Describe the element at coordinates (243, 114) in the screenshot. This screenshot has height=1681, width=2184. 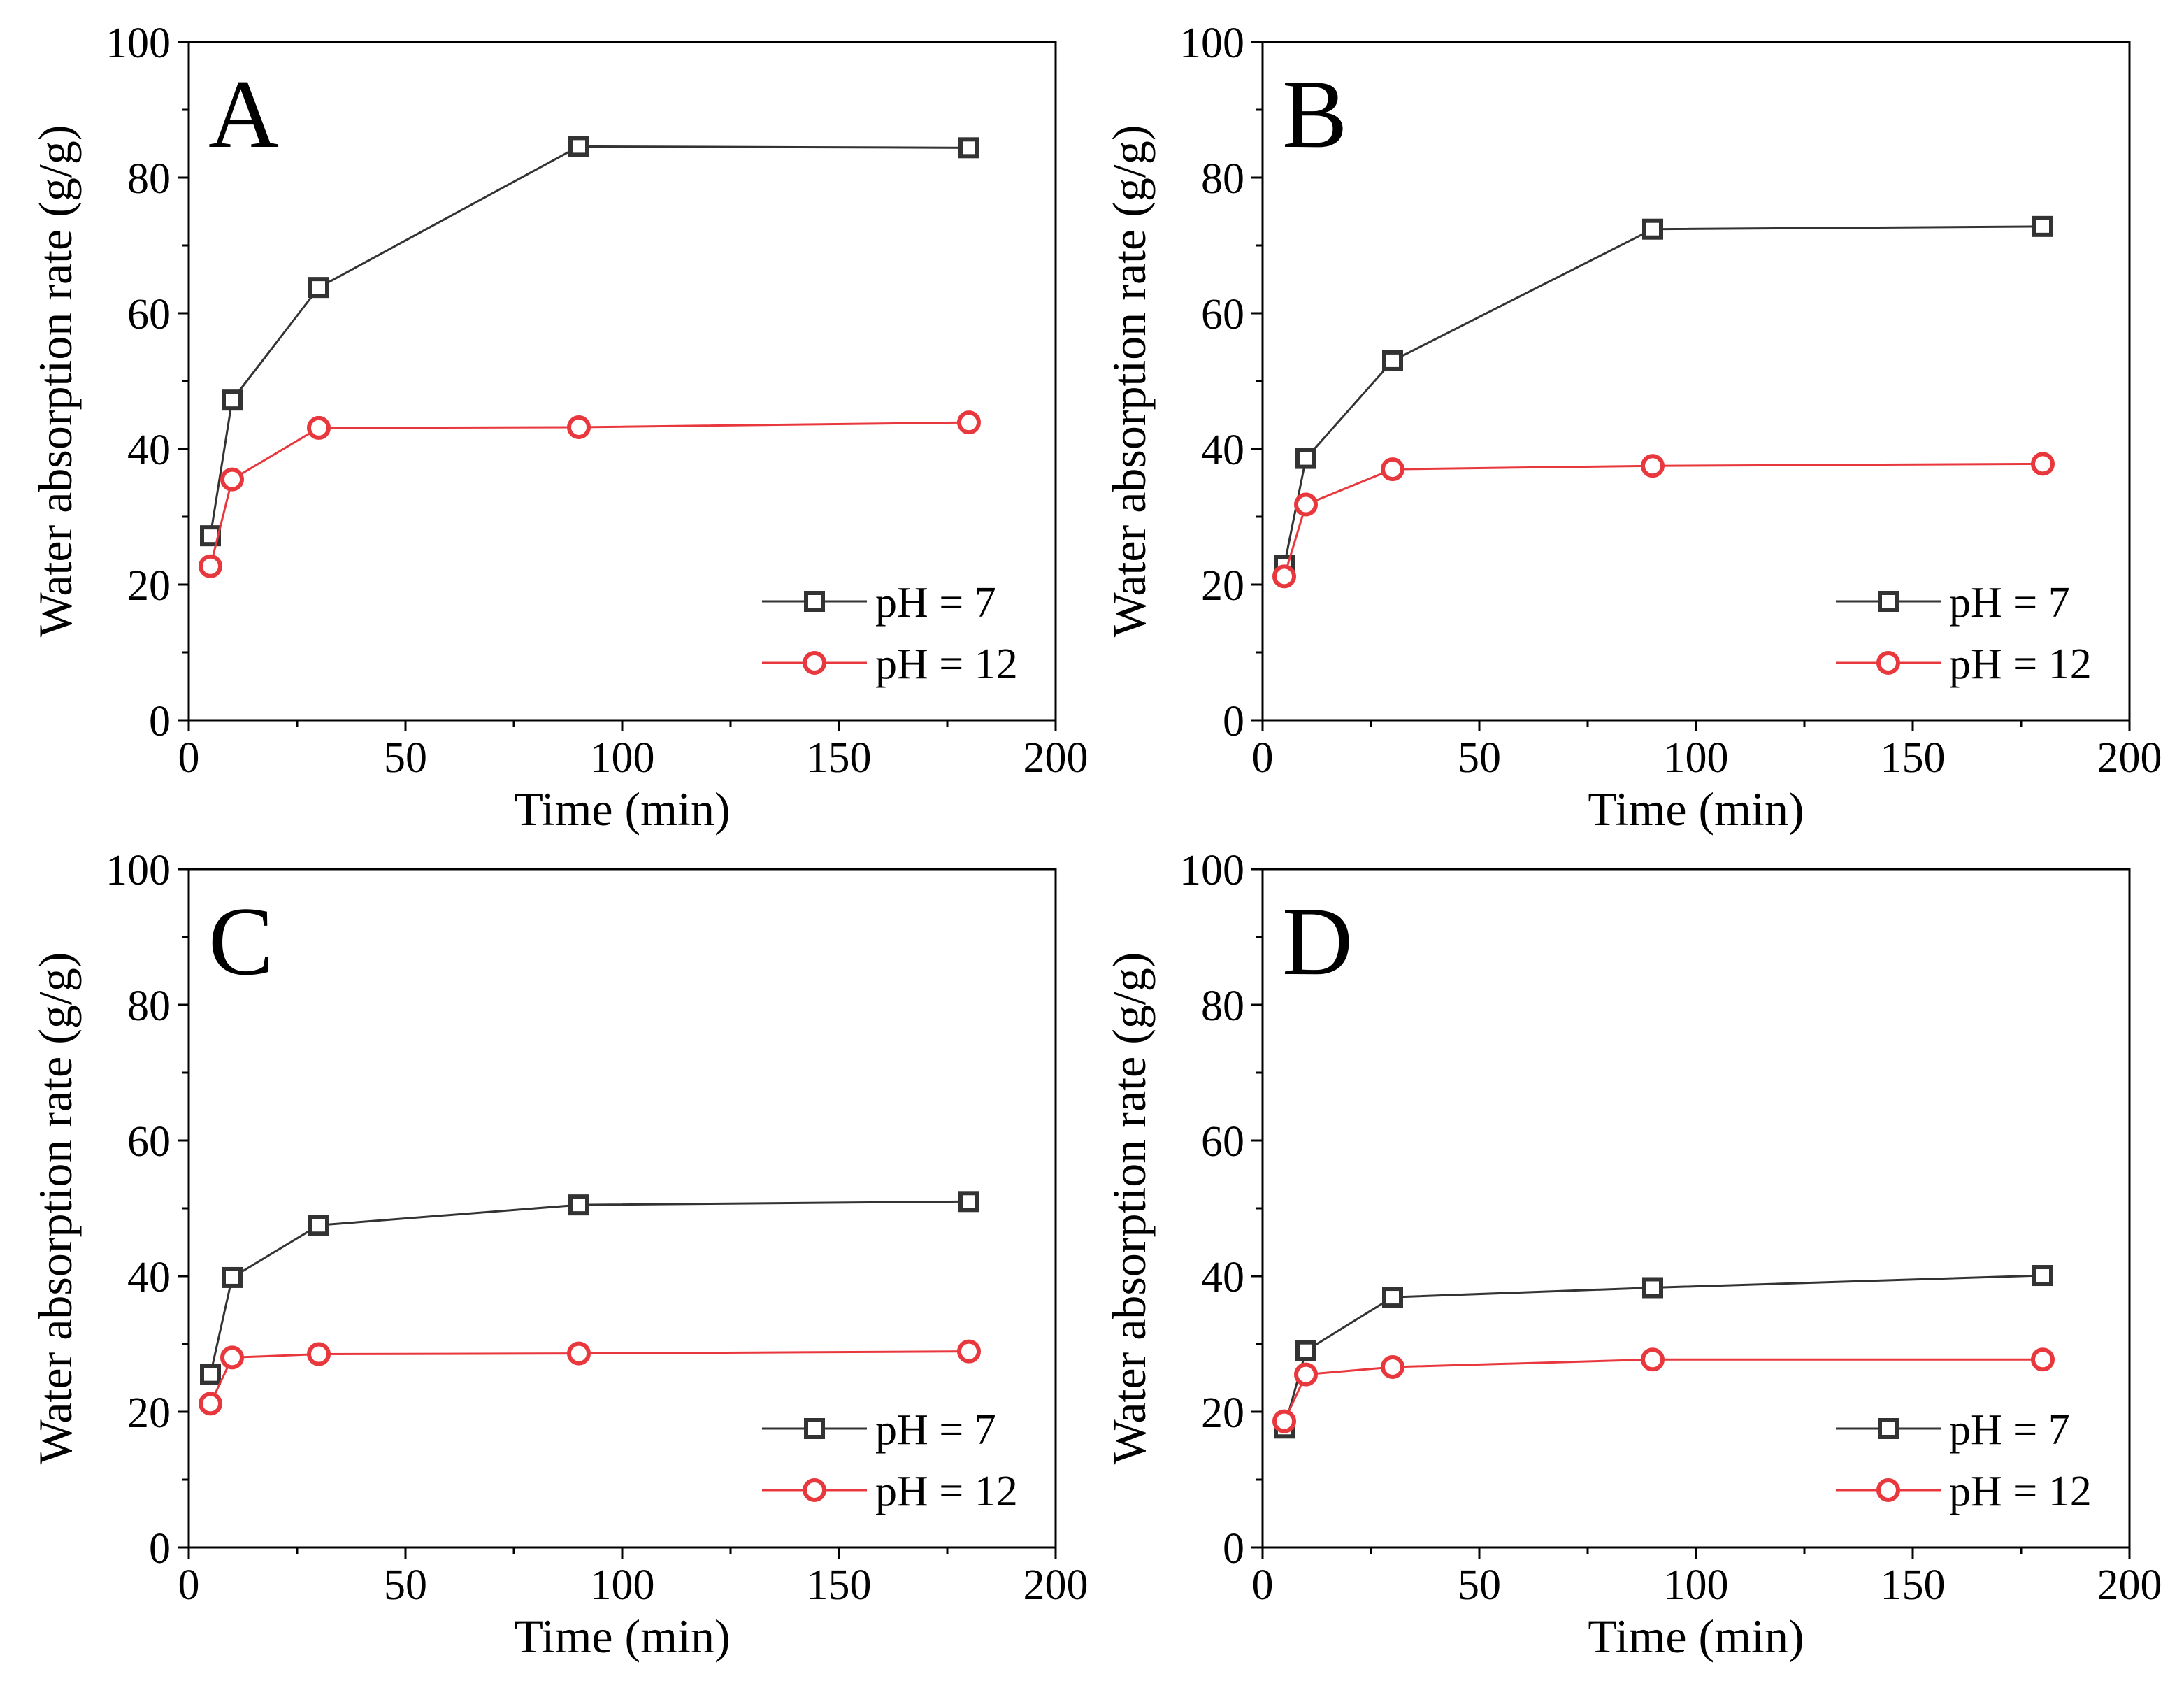
I see `panel-label: A` at that location.